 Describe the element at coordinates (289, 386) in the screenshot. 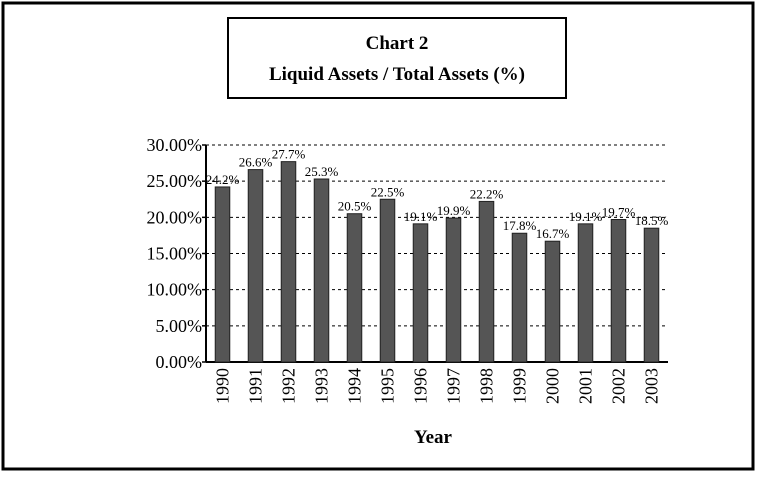

I see `x-tick-label: 1992` at that location.